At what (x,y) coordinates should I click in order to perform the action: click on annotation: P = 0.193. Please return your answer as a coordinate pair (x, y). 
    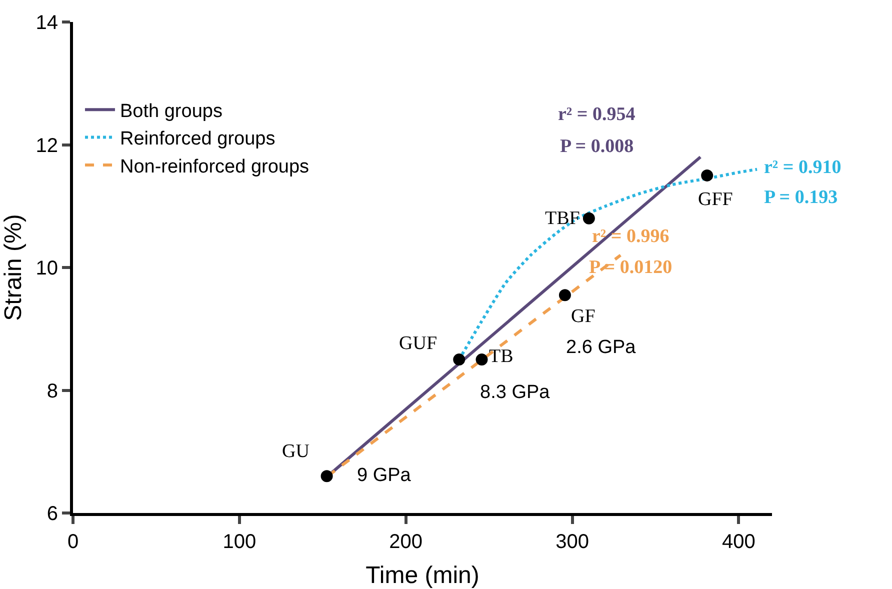
    Looking at the image, I should click on (801, 197).